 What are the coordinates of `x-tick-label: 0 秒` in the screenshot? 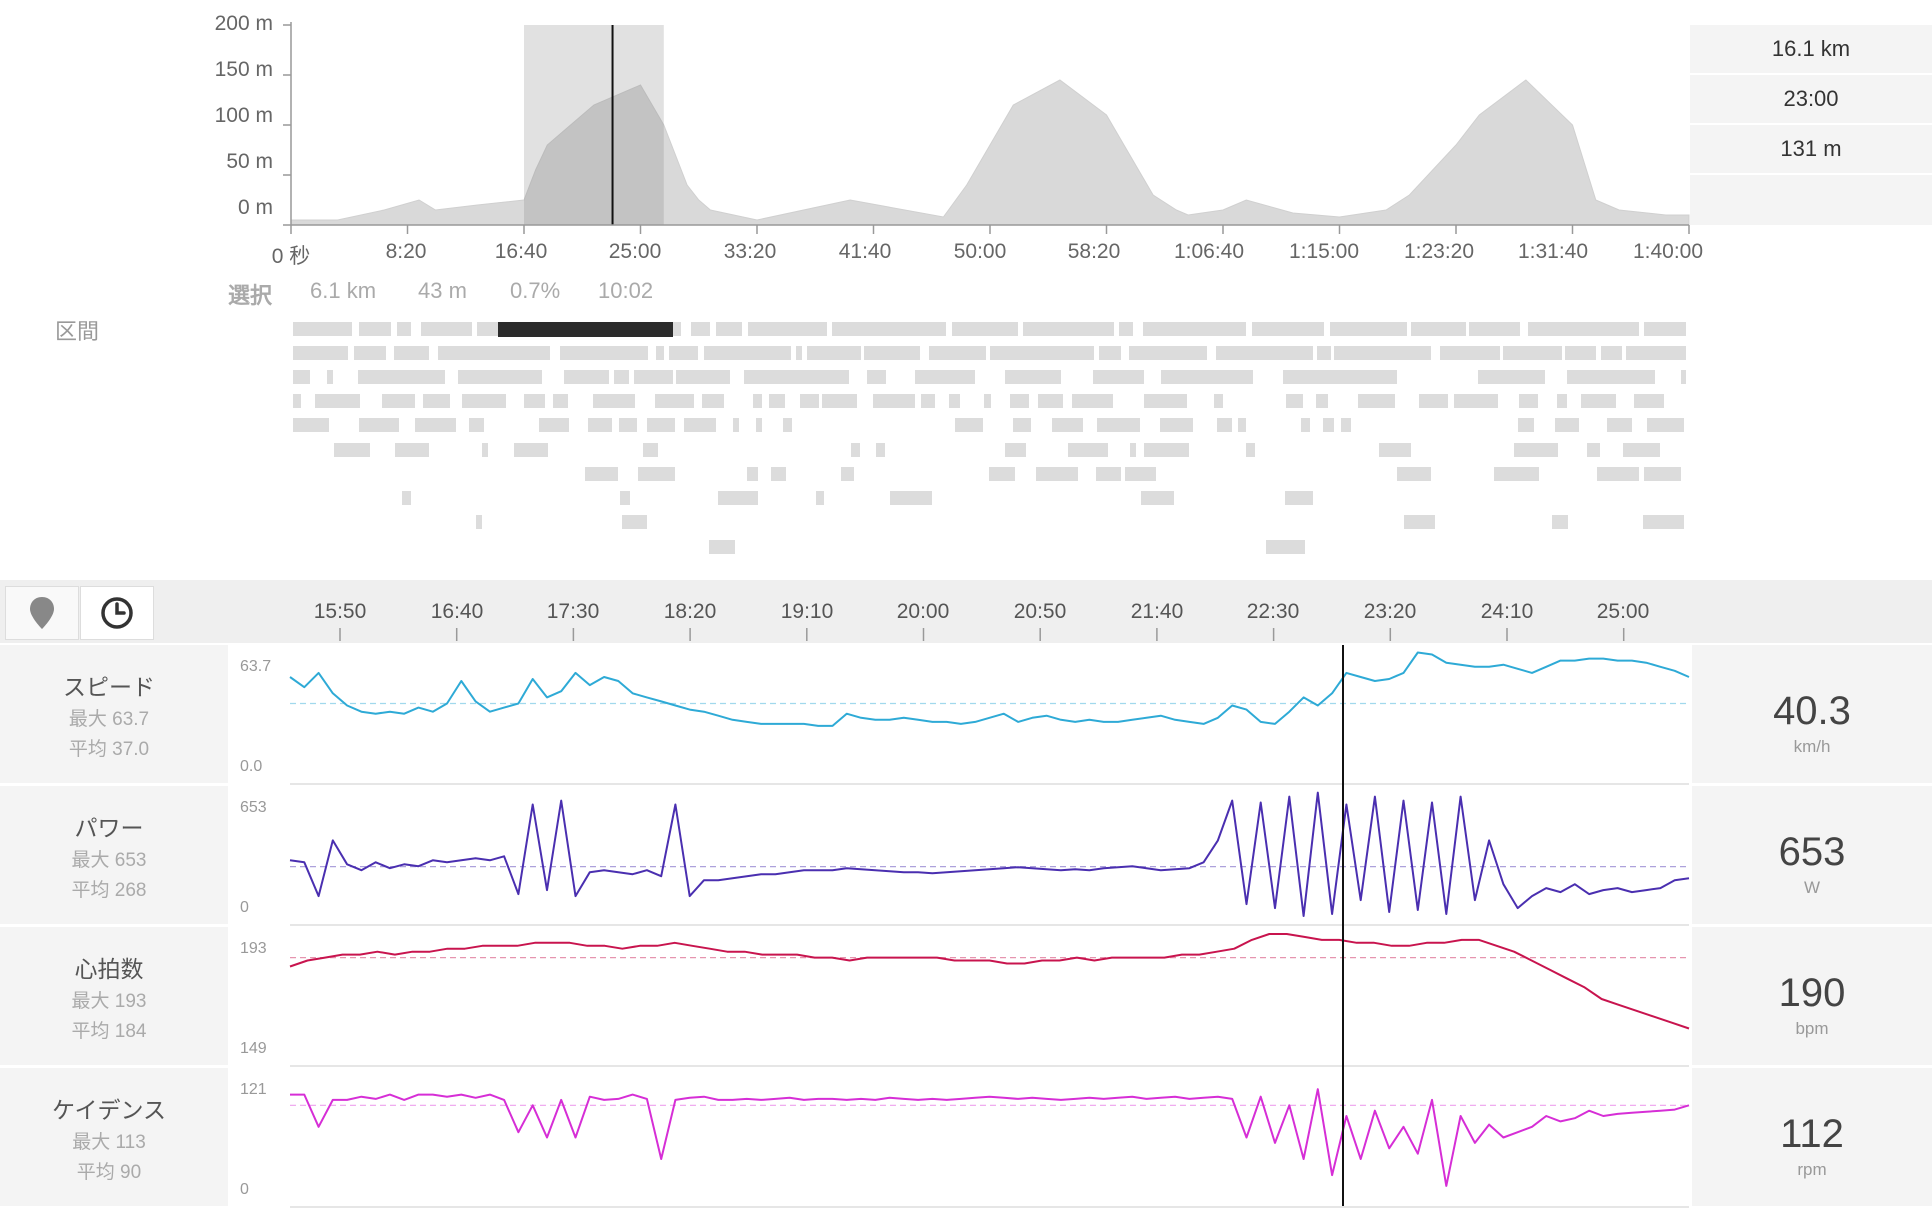 It's located at (291, 256).